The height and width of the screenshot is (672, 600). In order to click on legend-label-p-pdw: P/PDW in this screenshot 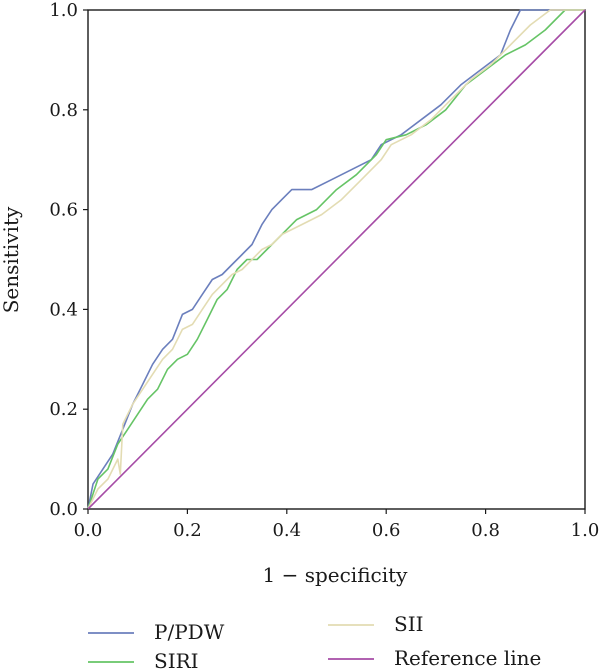, I will do `click(189, 632)`.